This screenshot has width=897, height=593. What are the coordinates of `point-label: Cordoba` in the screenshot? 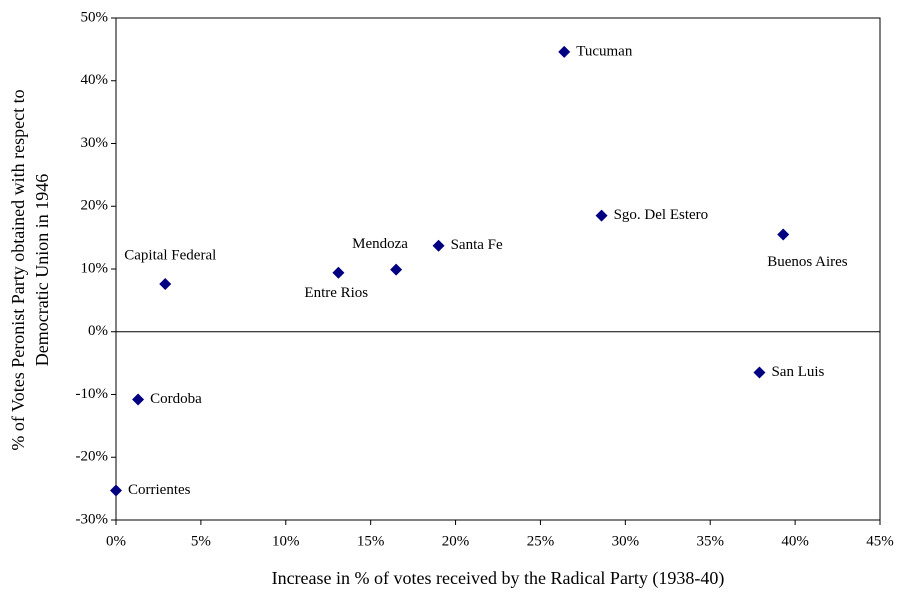 It's located at (176, 399).